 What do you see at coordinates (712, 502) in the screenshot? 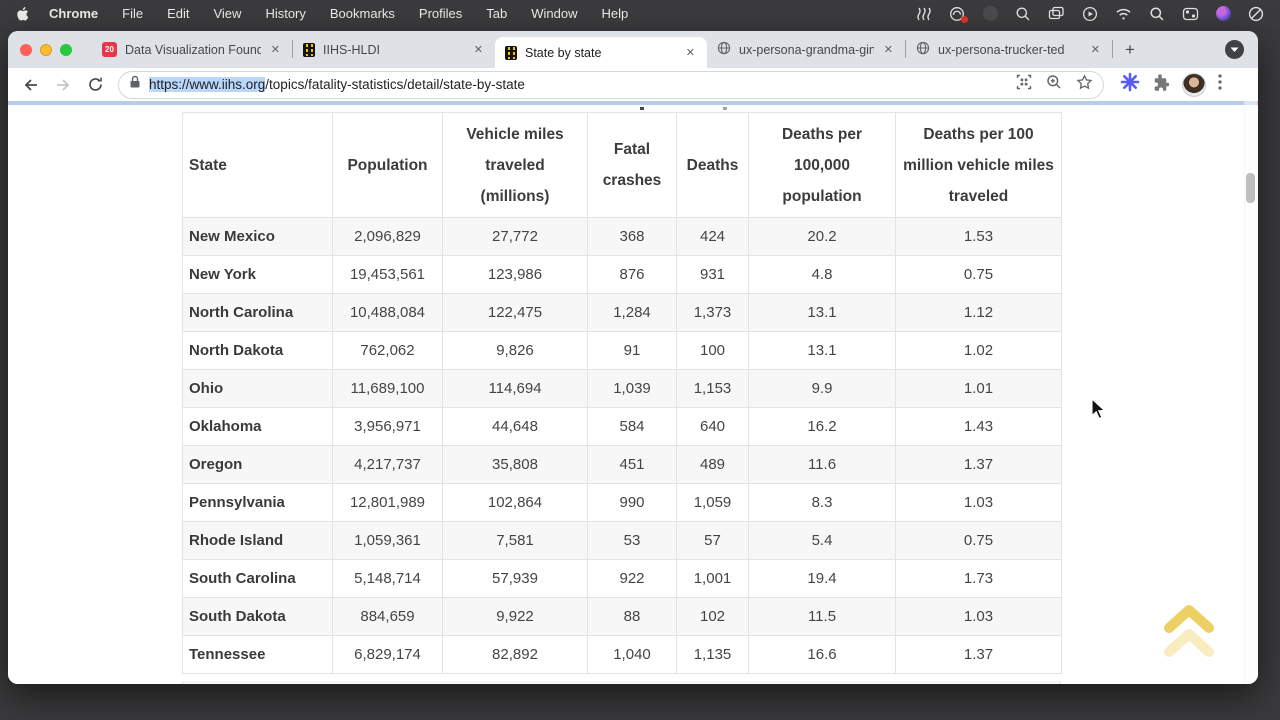
I see `value-cell: 1,059` at bounding box center [712, 502].